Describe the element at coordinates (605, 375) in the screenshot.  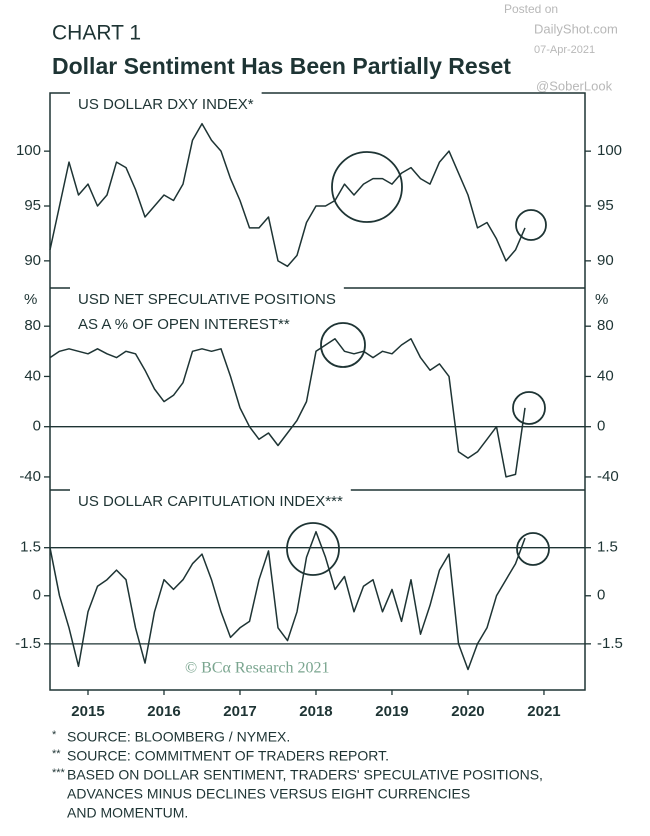
I see `y2-tick-label: 40` at that location.